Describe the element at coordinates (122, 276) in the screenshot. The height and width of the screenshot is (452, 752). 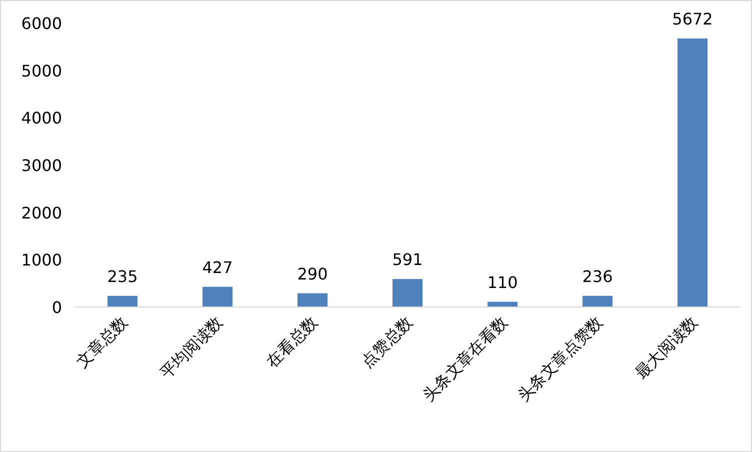
I see `data-label: 235` at that location.